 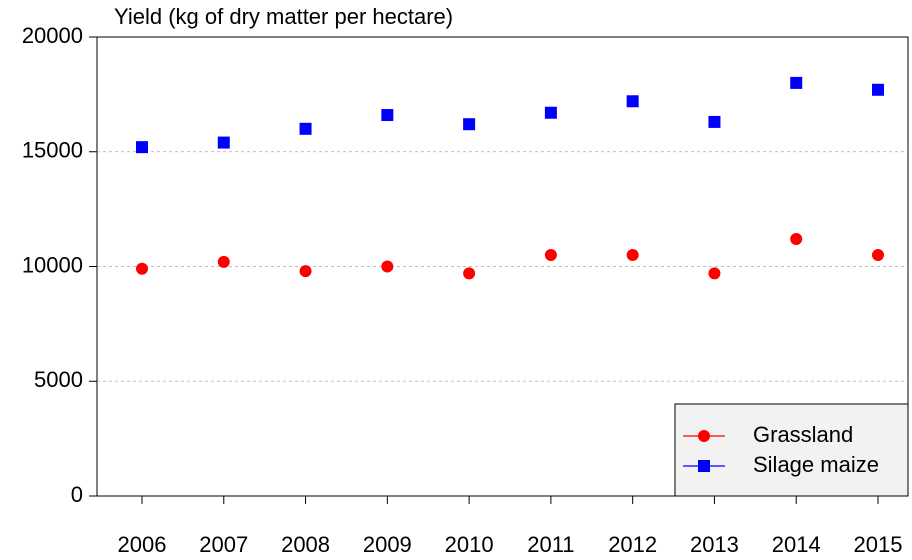 I want to click on x-tick-label: 2012, so click(x=632, y=544).